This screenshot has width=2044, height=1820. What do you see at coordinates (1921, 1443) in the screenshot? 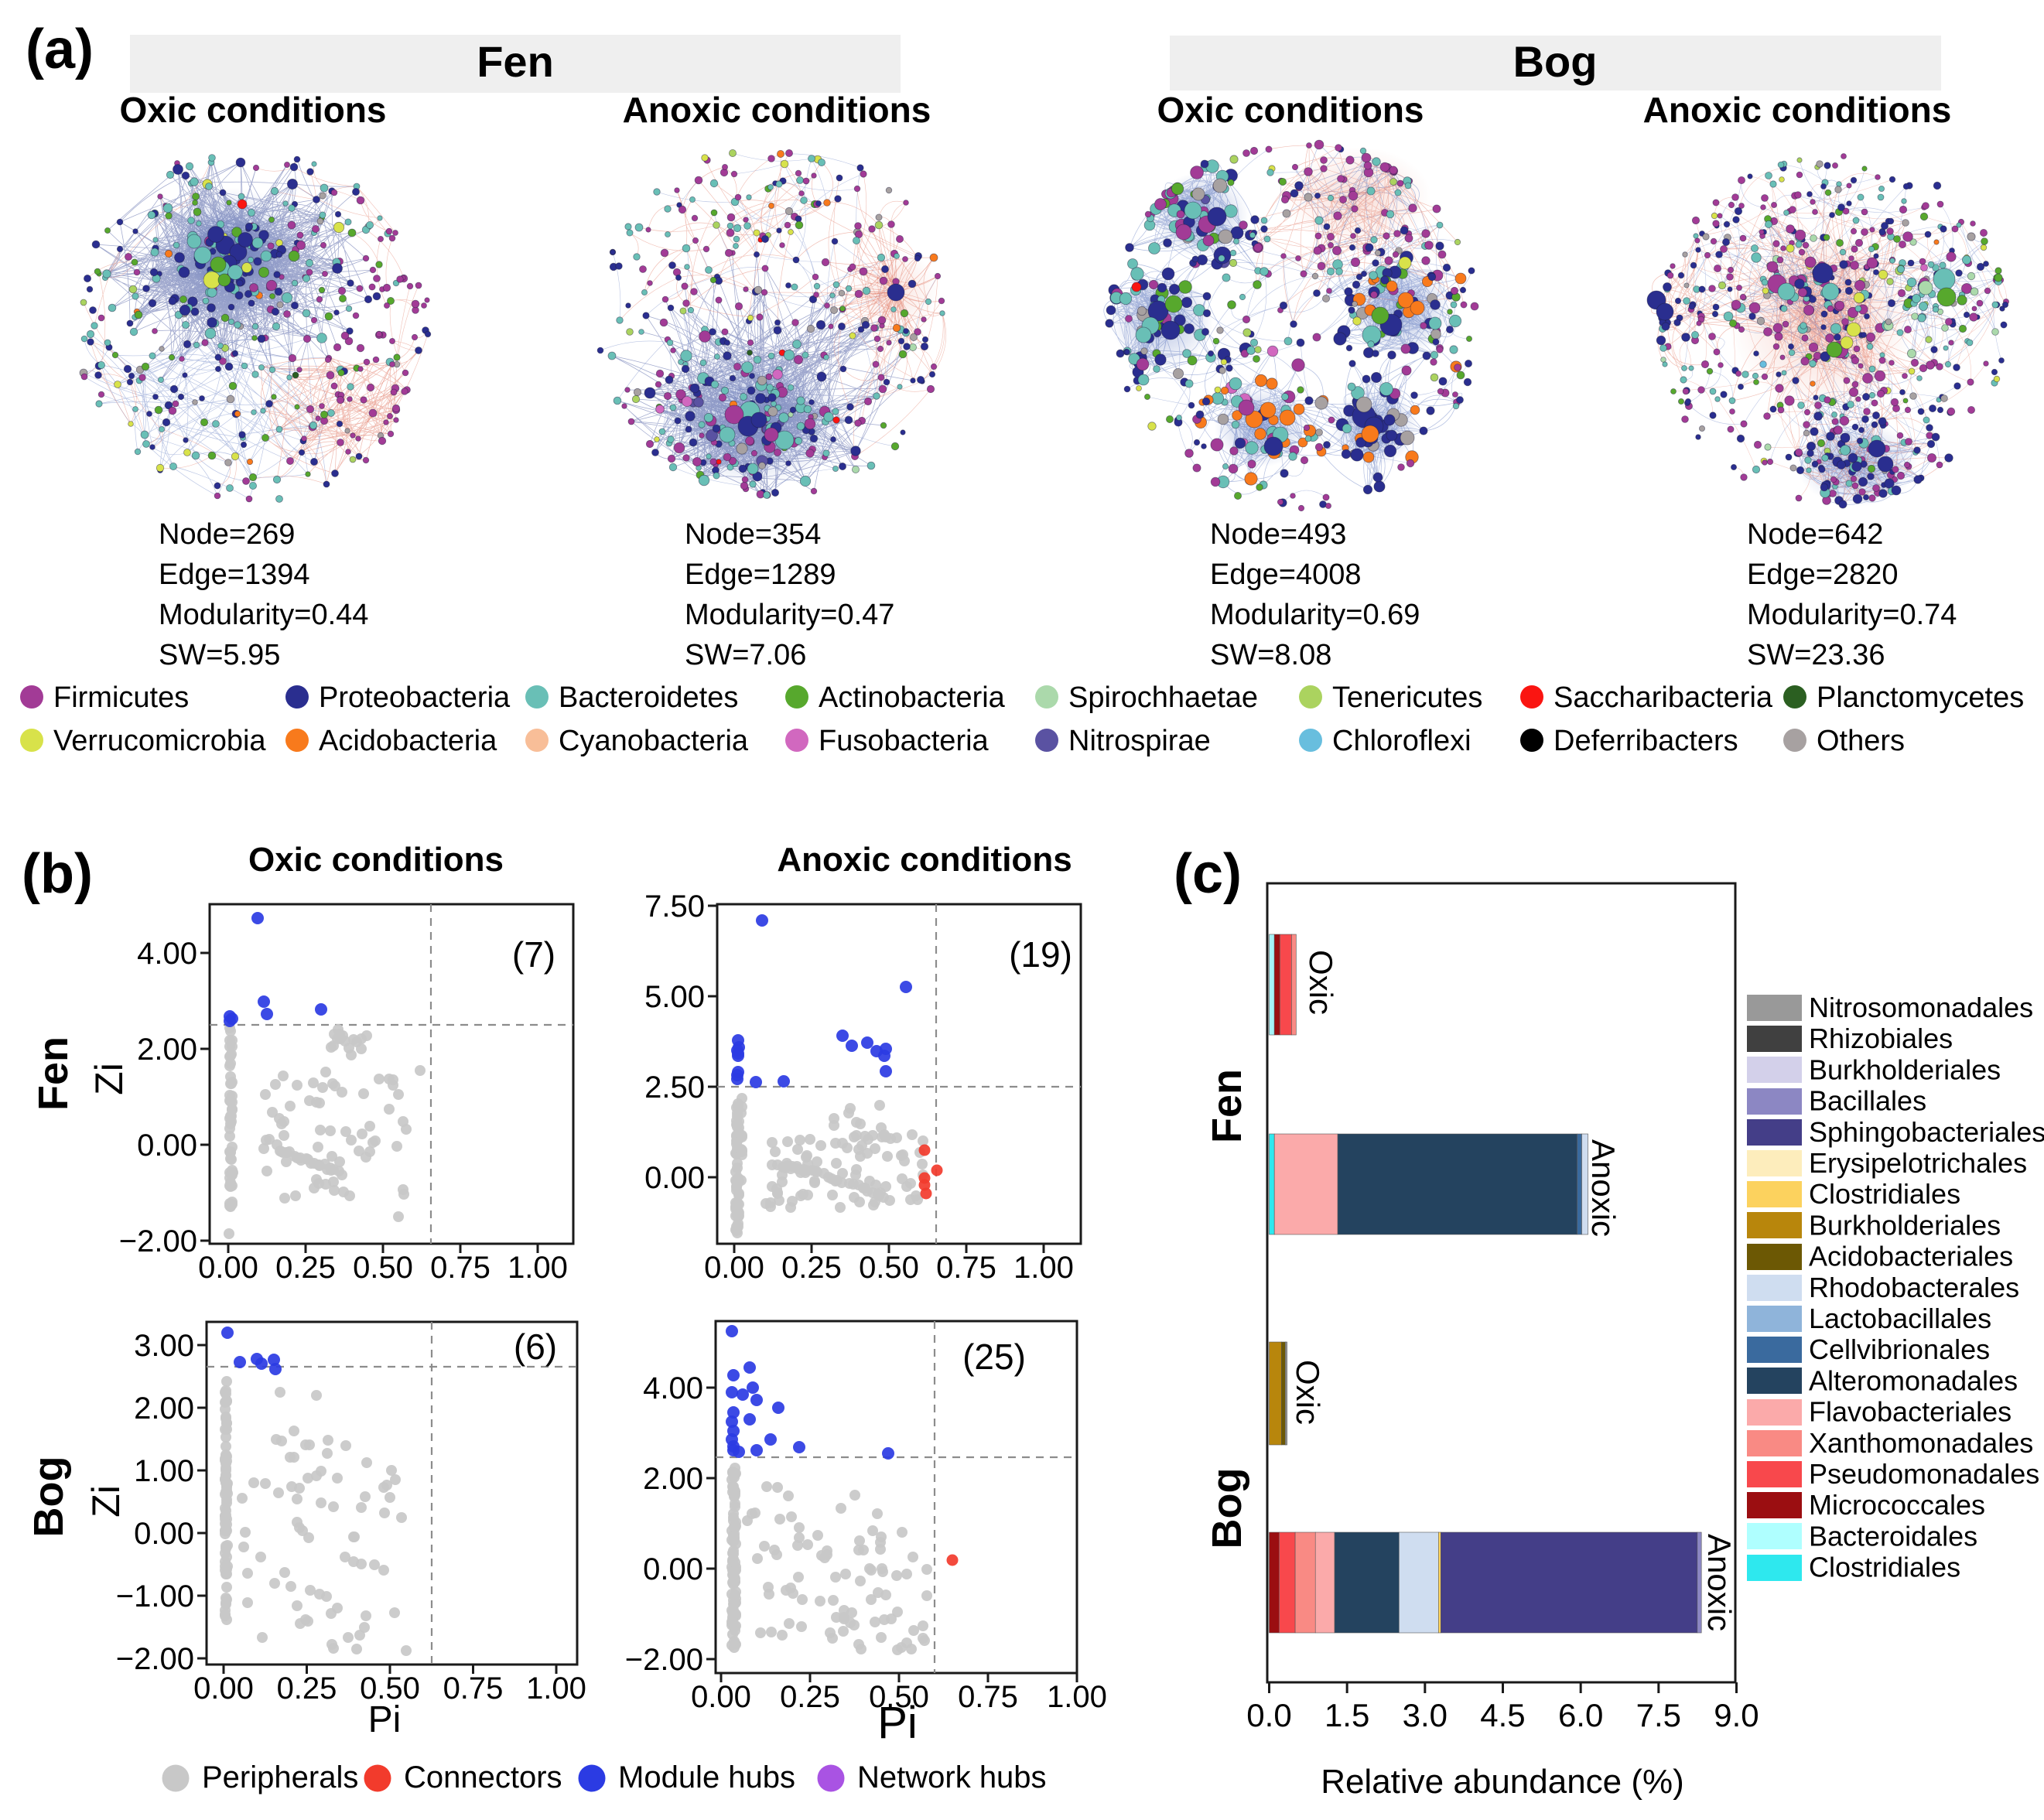
I see `svg-text: Xanthomonadales` at bounding box center [1921, 1443].